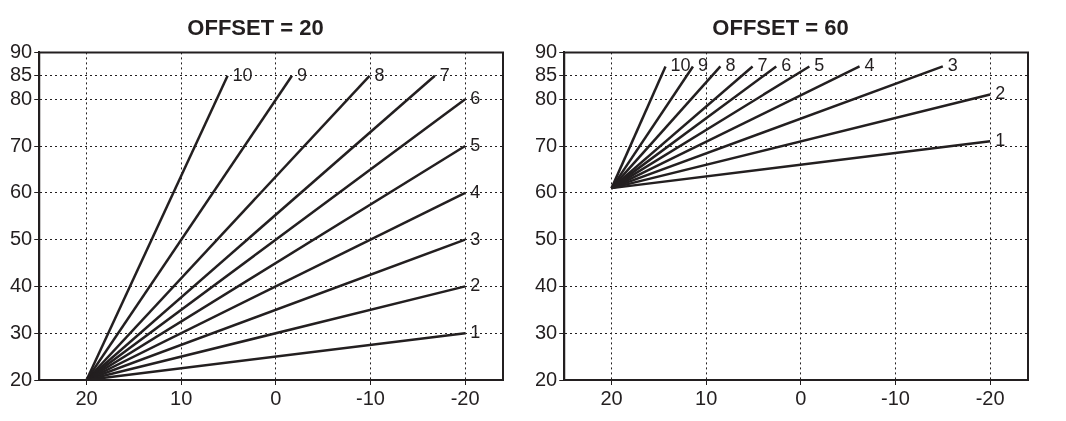  Describe the element at coordinates (780, 28) in the screenshot. I see `chart-title: OFFSET = 60` at that location.